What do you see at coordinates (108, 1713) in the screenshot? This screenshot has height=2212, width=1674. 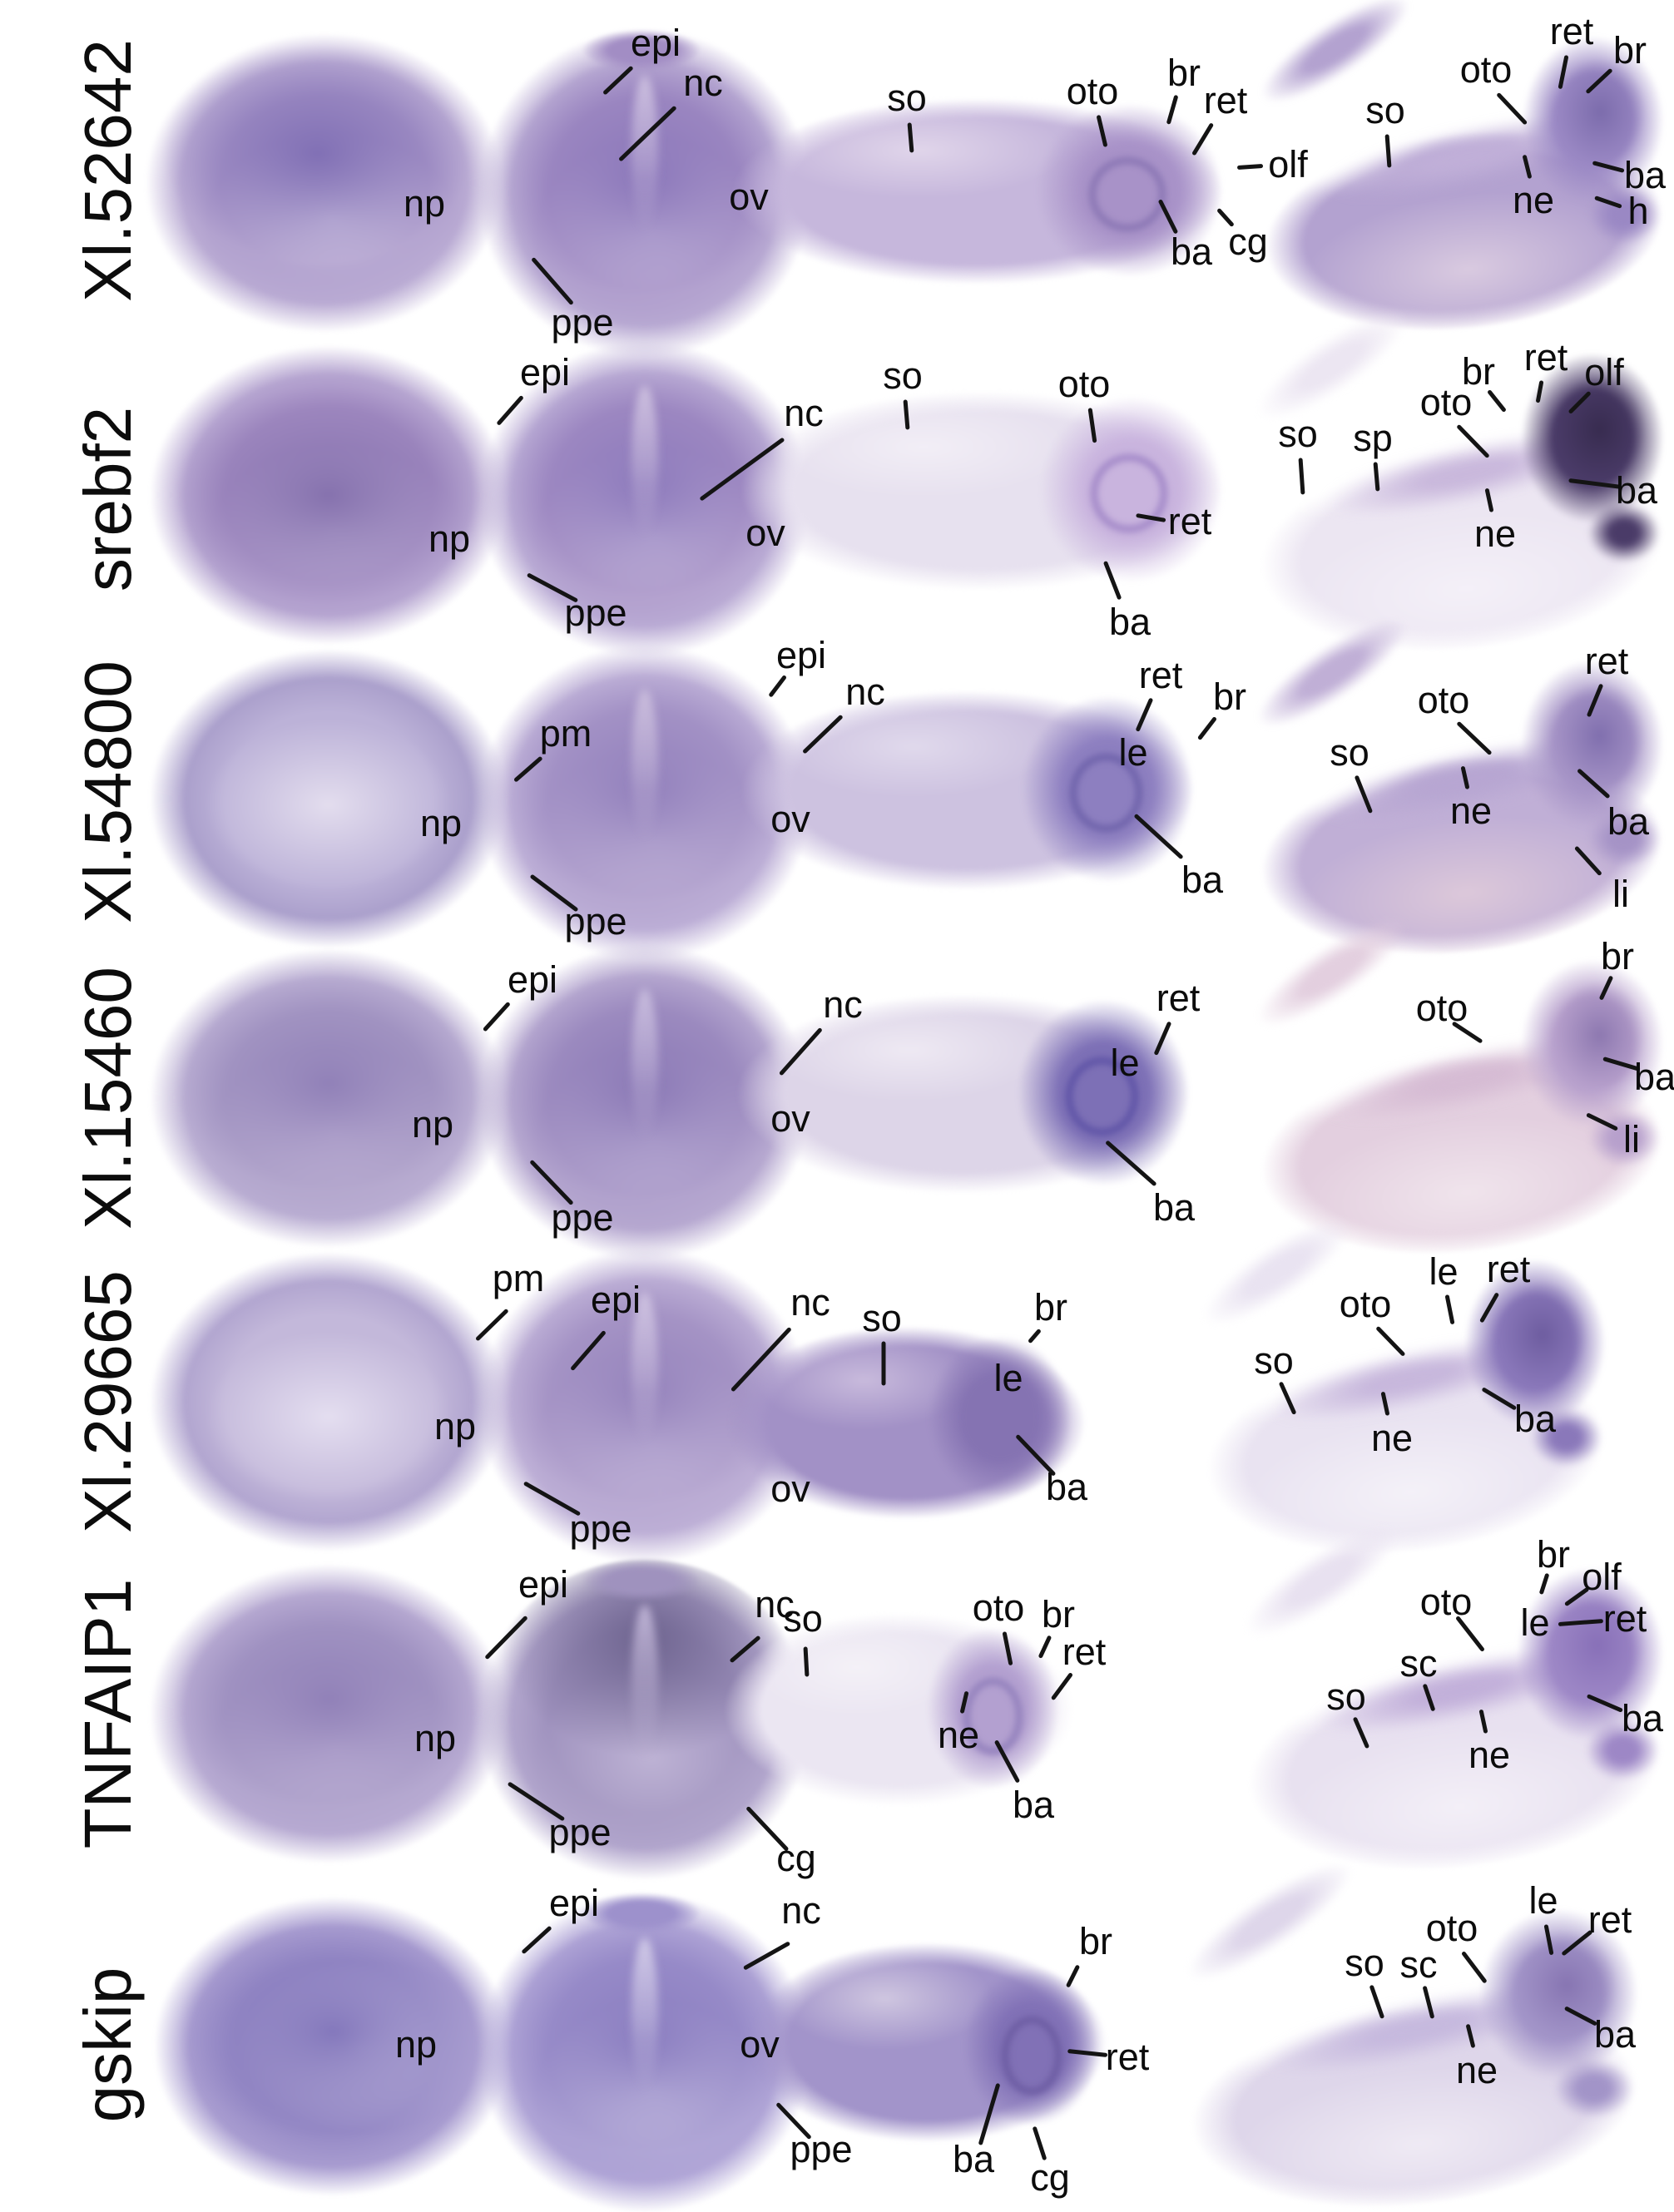 I see `gene-label-tnfaip1: TNFAIP1` at bounding box center [108, 1713].